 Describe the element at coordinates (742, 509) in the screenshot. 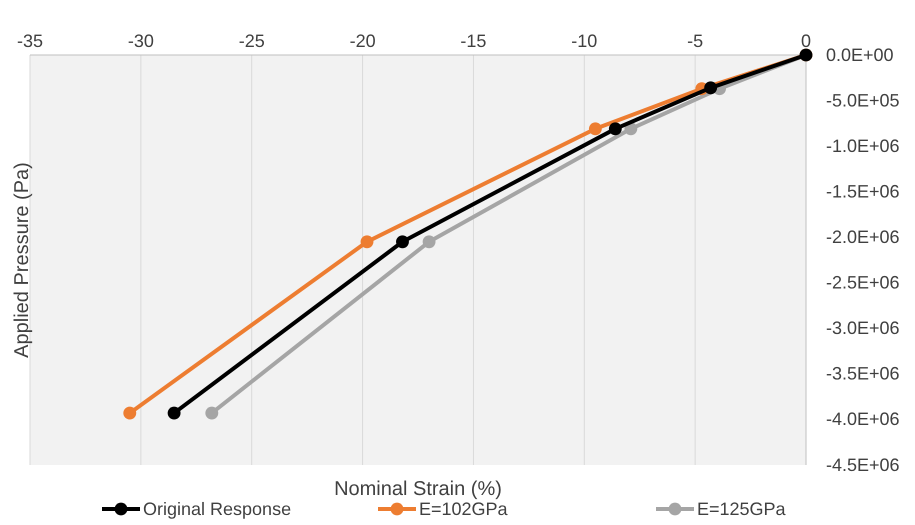

I see `legend-label: E=125GPa` at that location.